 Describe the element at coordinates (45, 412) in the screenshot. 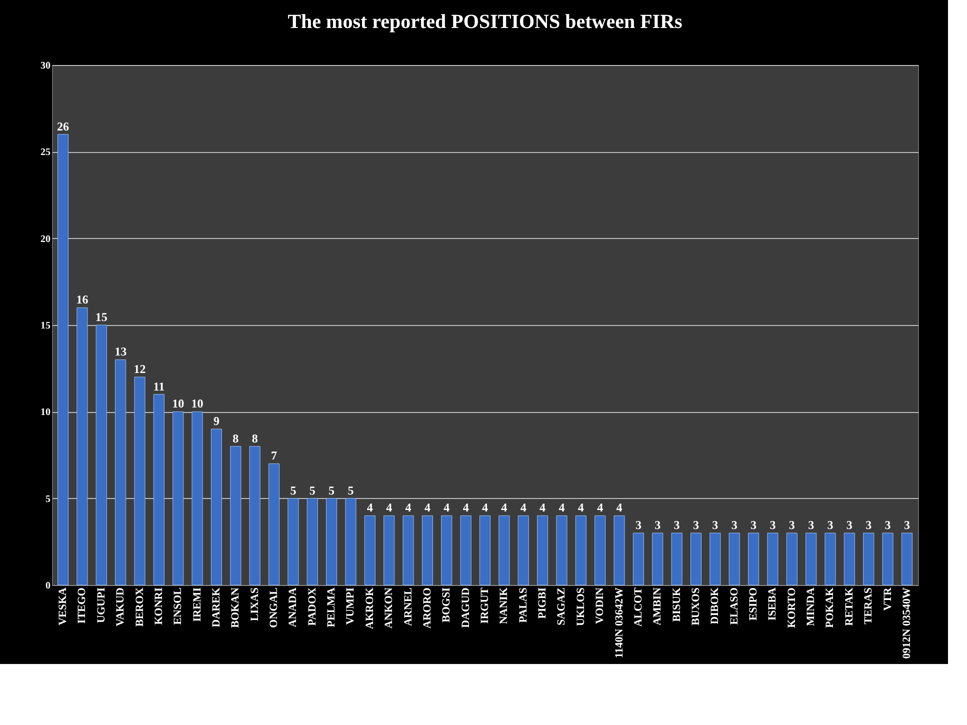

I see `y-tick-label: 10` at that location.